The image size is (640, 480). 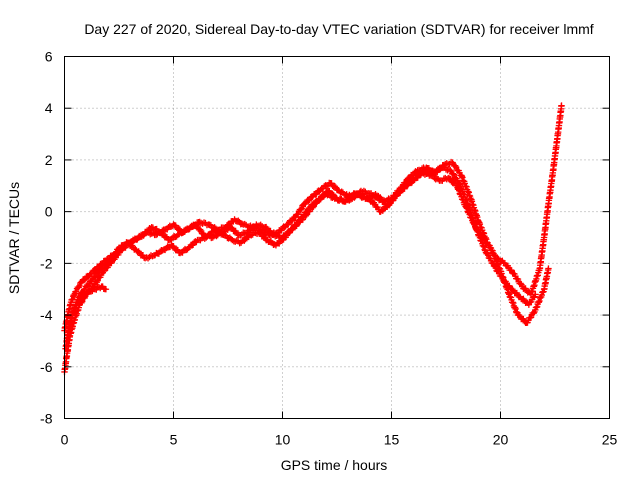 I want to click on x-tick-label: 0, so click(x=65, y=440).